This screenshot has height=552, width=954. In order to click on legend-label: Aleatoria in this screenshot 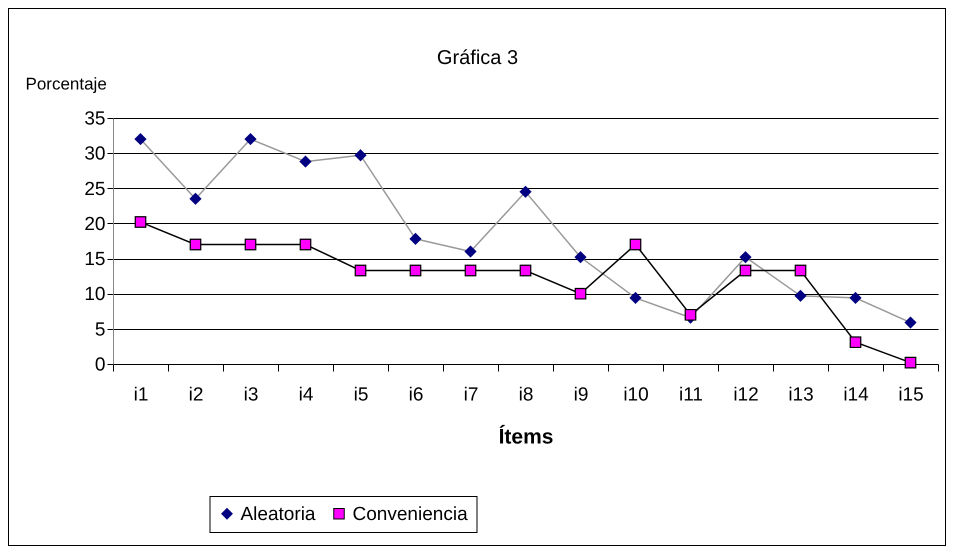, I will do `click(278, 514)`.